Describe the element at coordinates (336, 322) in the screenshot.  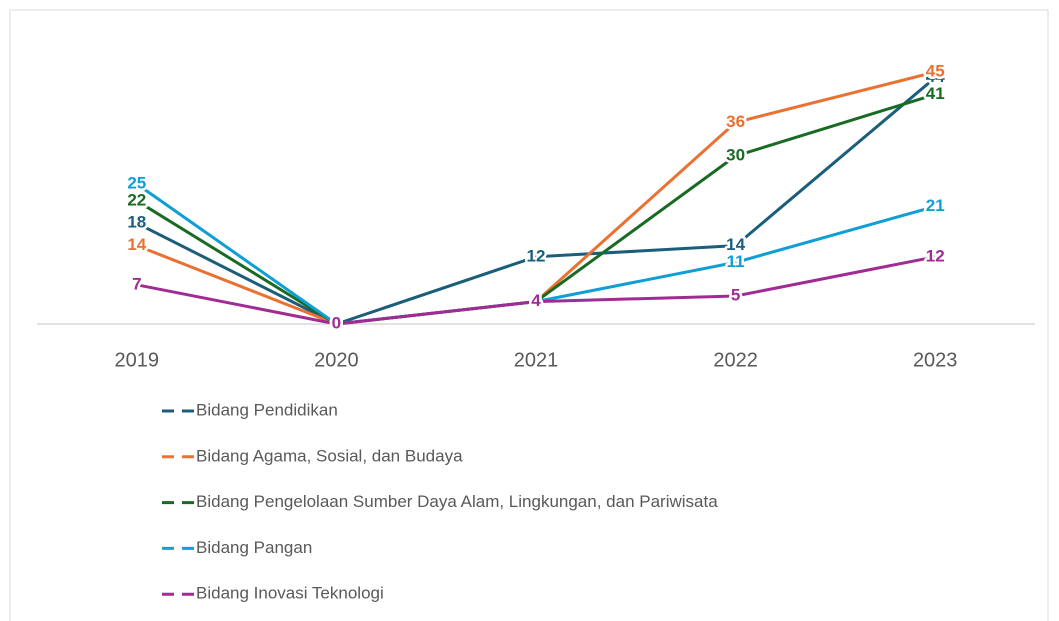
I see `data-label: 0` at that location.